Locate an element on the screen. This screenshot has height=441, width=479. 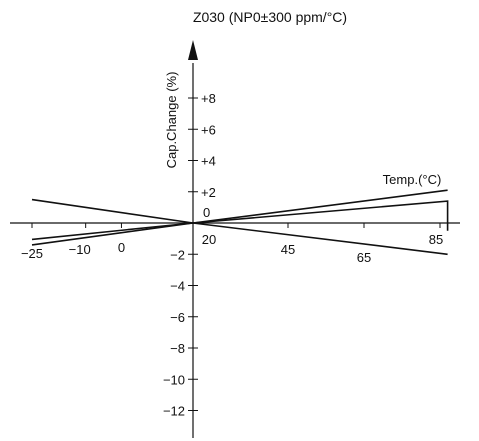
y-tick-label: −12 is located at coordinates (174, 411).